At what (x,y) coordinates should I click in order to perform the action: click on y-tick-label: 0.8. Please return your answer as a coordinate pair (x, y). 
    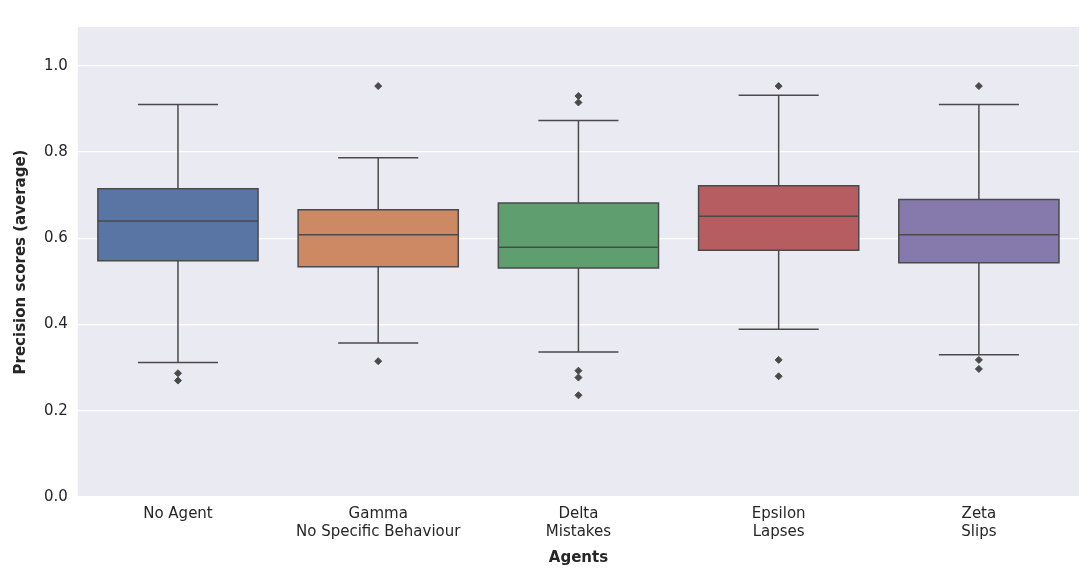
    Looking at the image, I should click on (56, 150).